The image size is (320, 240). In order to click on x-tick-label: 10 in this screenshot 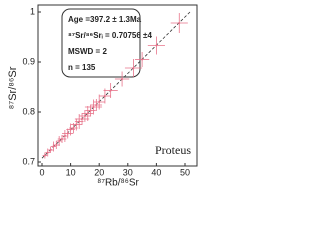, I will do `click(71, 172)`.